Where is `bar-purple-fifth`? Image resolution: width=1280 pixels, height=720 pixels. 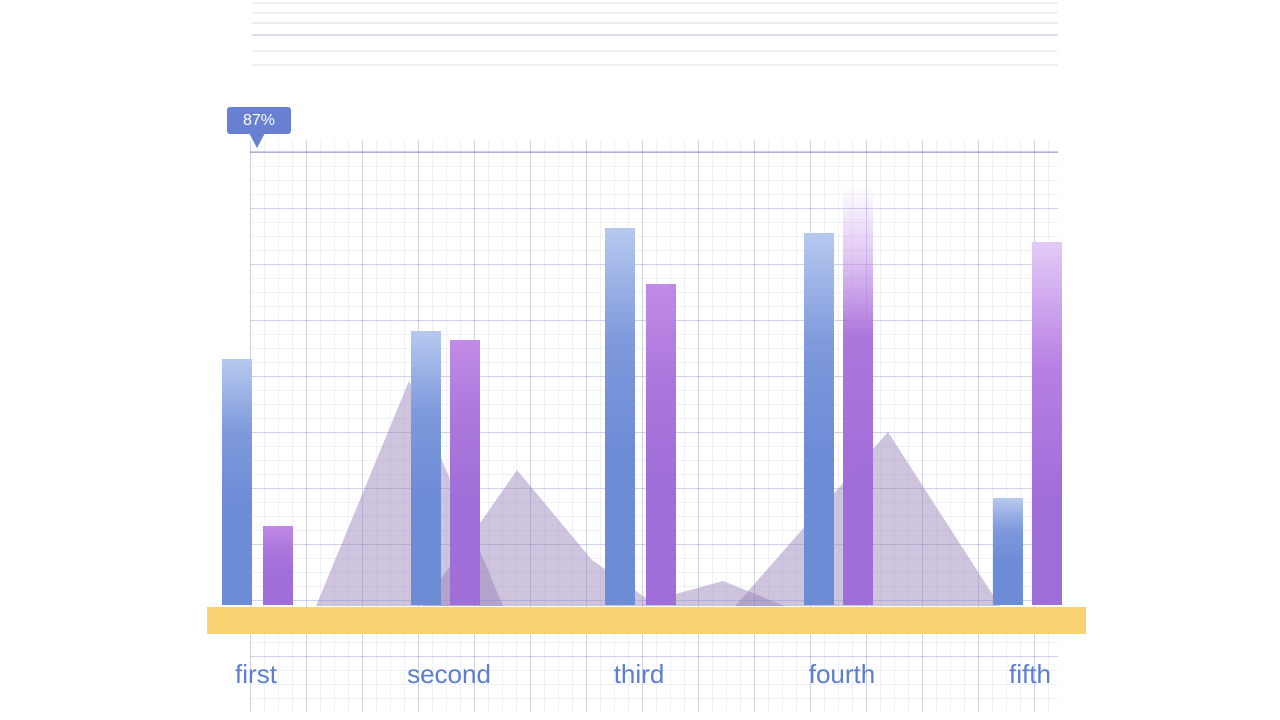 bar-purple-fifth is located at coordinates (1047, 423).